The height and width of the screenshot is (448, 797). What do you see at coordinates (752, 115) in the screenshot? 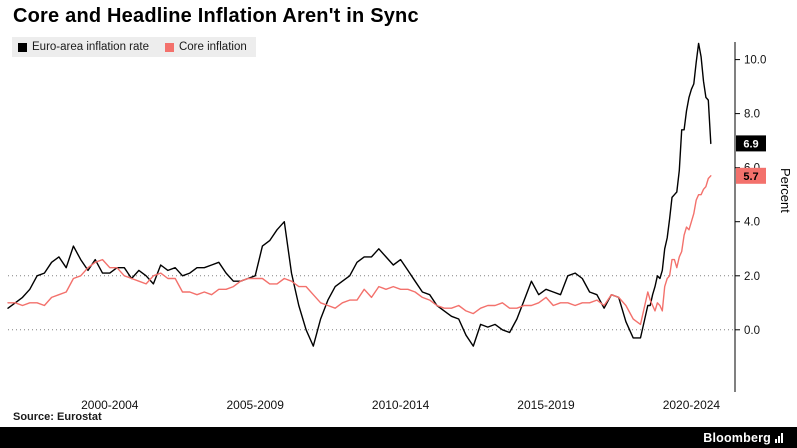
I see `y-tick-label: 8.0` at bounding box center [752, 115].